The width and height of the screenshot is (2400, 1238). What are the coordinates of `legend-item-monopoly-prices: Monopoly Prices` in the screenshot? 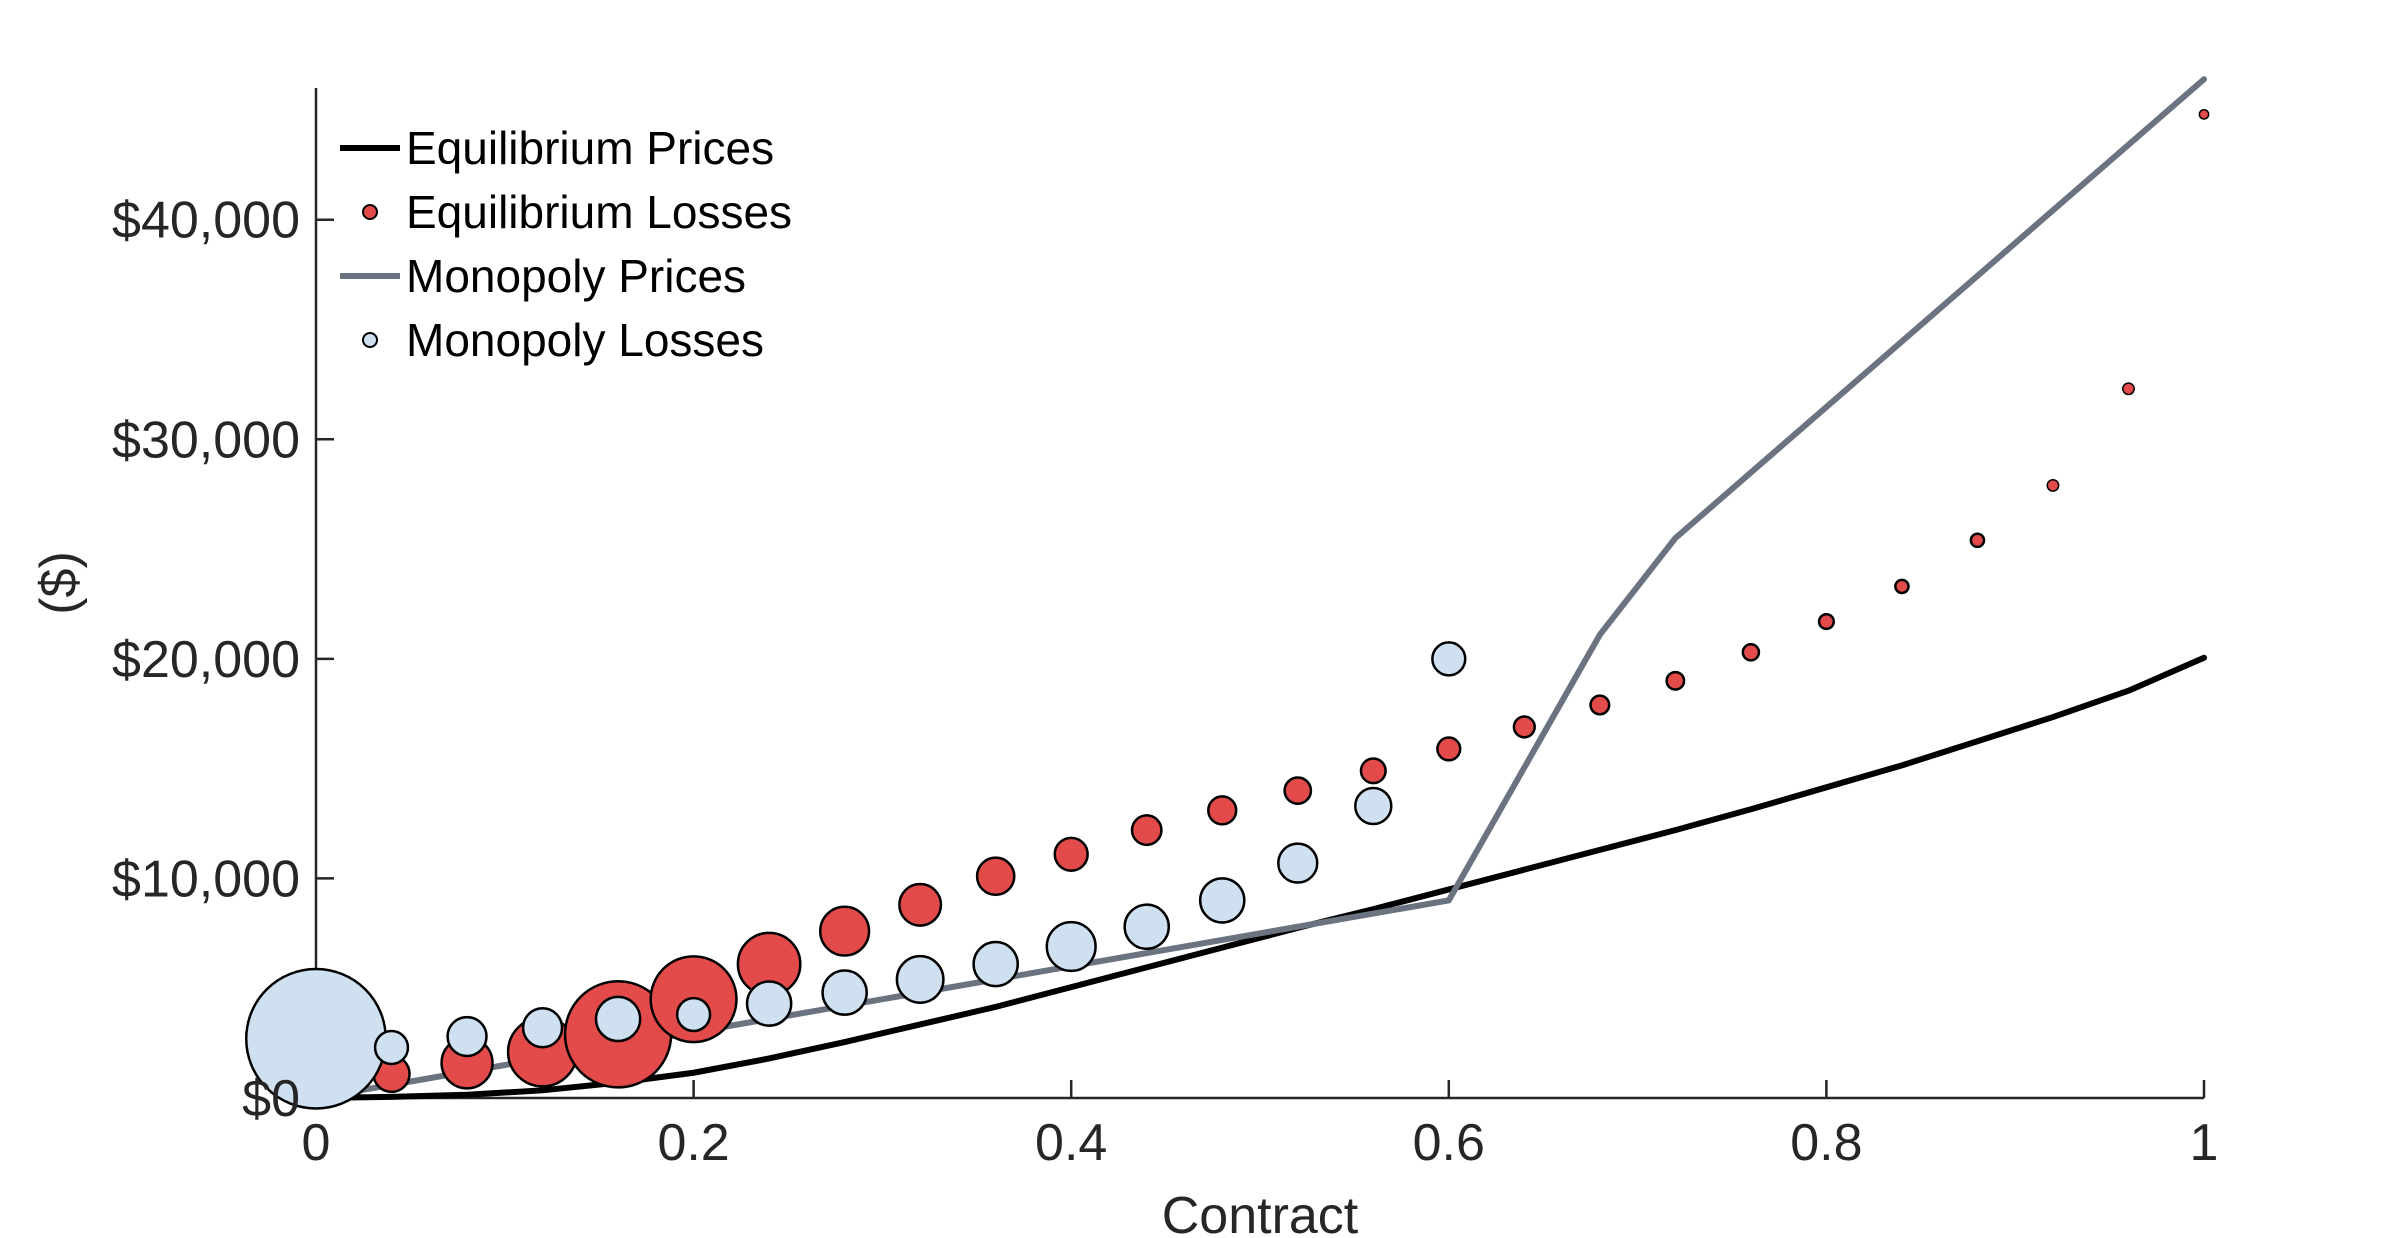 It's located at (543, 276).